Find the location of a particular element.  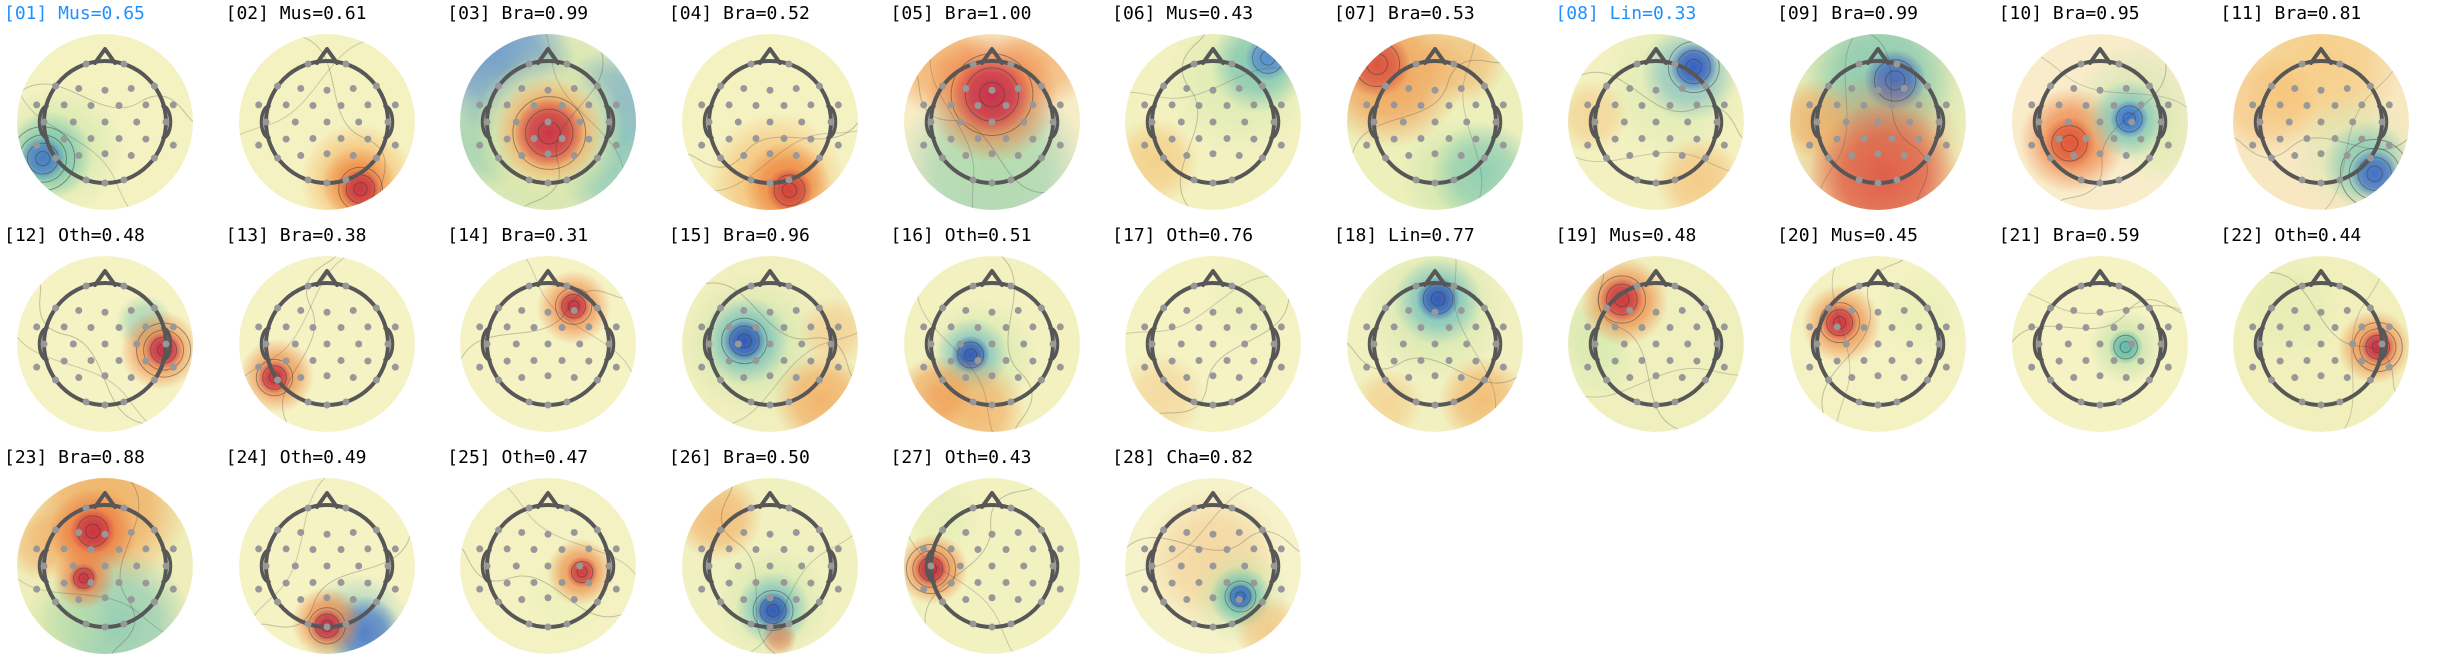

ica-component-cell-11: [11] Bra=0.81 is located at coordinates (2327, 111).